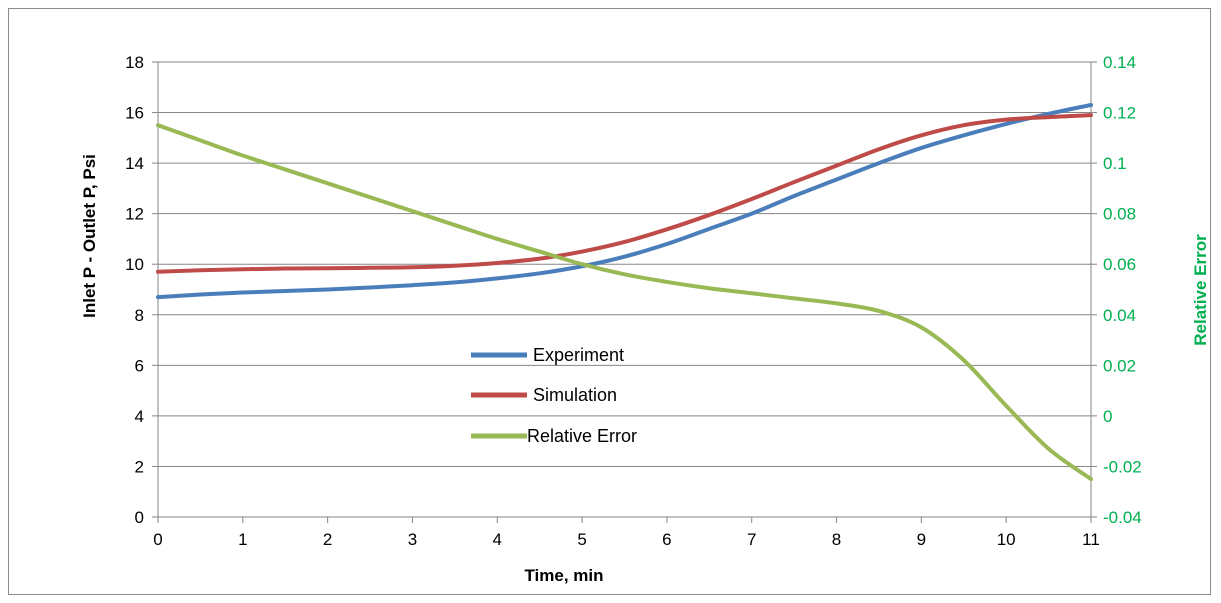  What do you see at coordinates (1119, 62) in the screenshot?
I see `y2-tick-label: 0.14` at bounding box center [1119, 62].